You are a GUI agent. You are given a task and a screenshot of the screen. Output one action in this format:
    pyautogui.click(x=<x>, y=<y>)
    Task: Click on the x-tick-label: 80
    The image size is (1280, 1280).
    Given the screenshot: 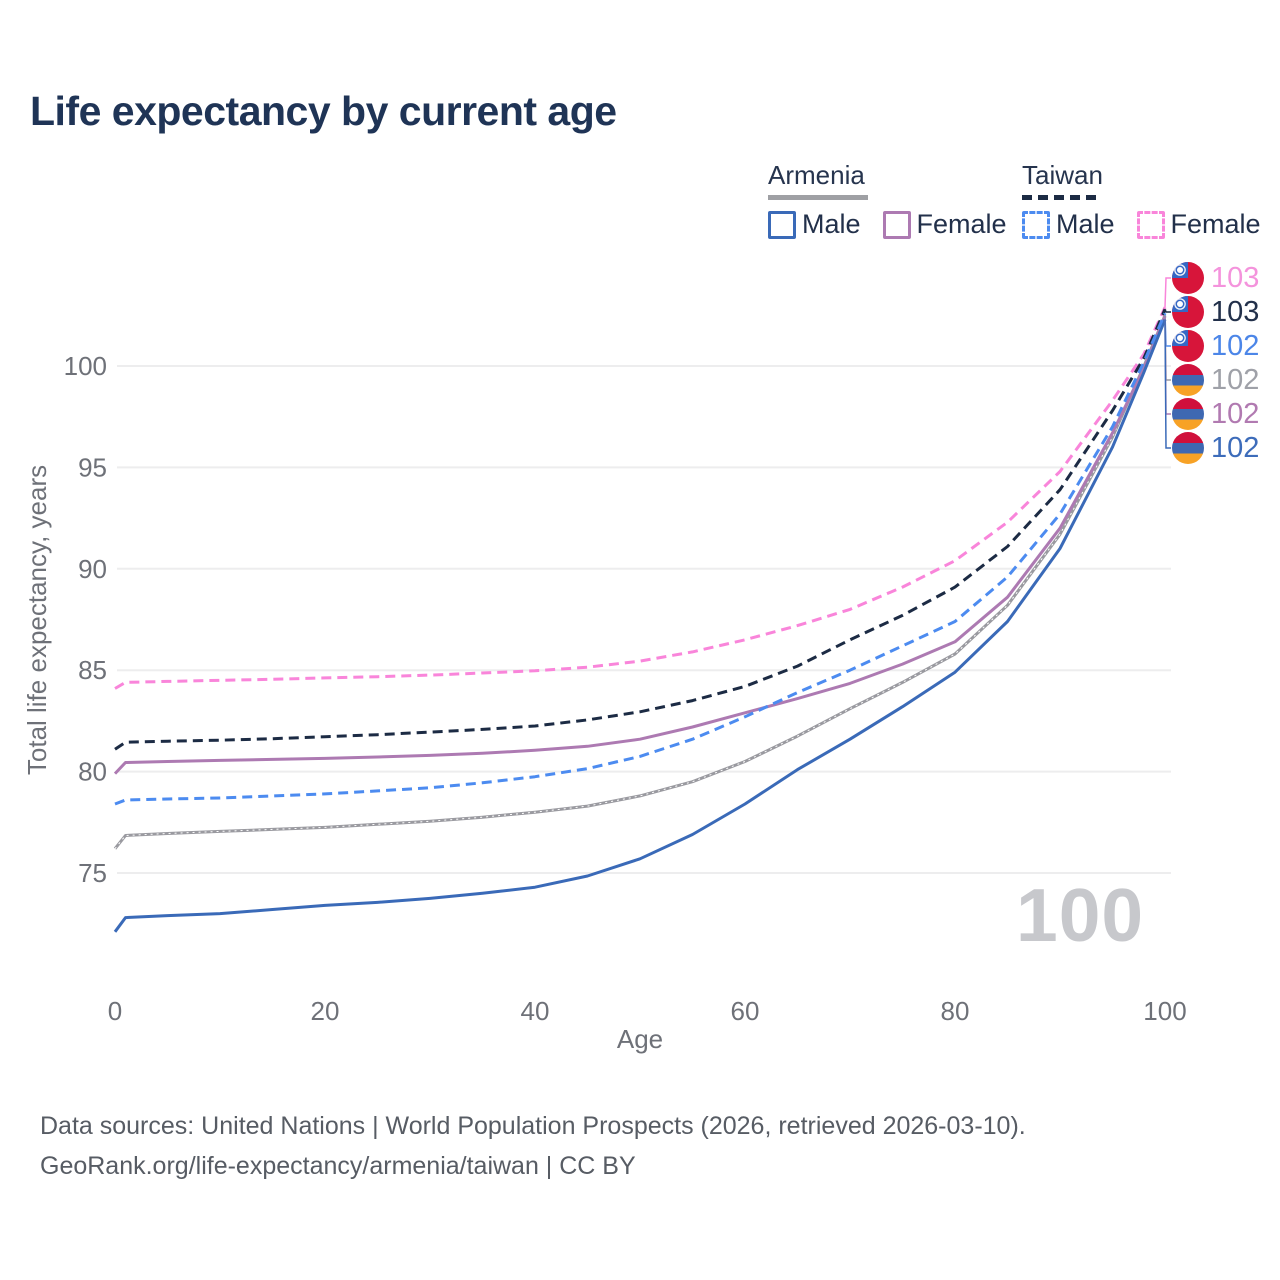 What is the action you would take?
    pyautogui.click(x=955, y=1011)
    